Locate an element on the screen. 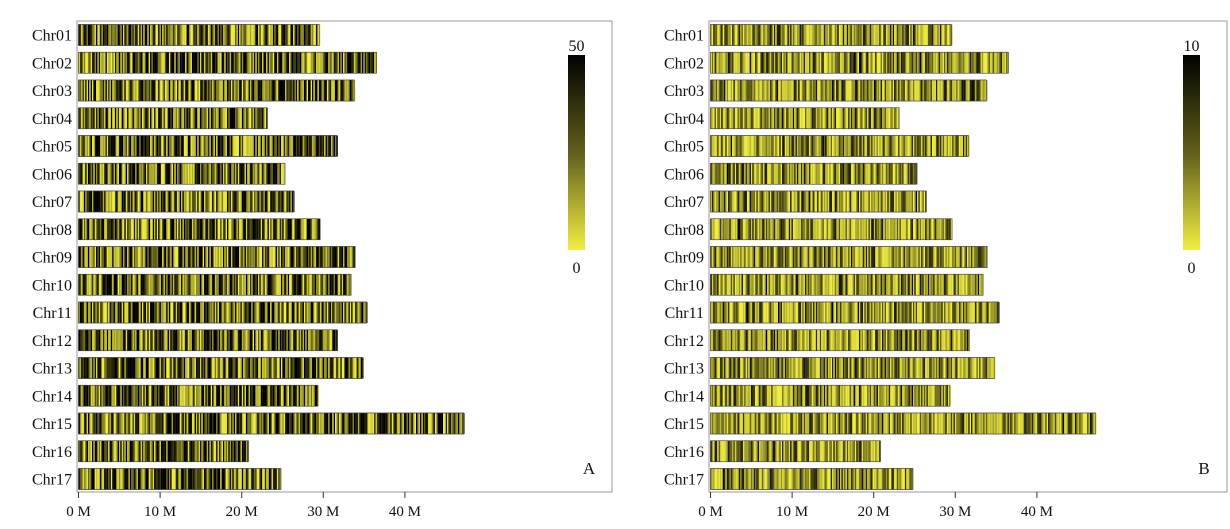  x-tick-label: 10 M is located at coordinates (160, 512).